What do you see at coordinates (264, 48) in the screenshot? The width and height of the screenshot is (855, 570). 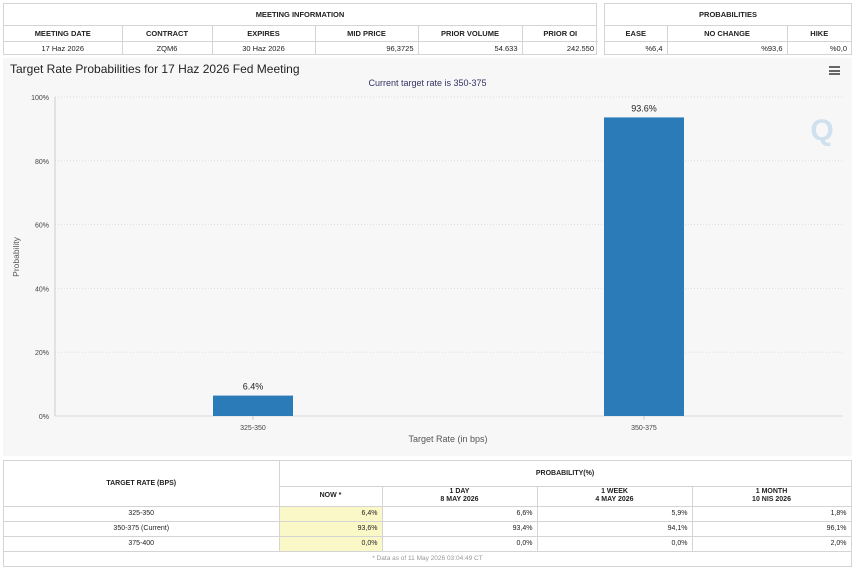 I see `expires-value: 30 Haz 2026` at bounding box center [264, 48].